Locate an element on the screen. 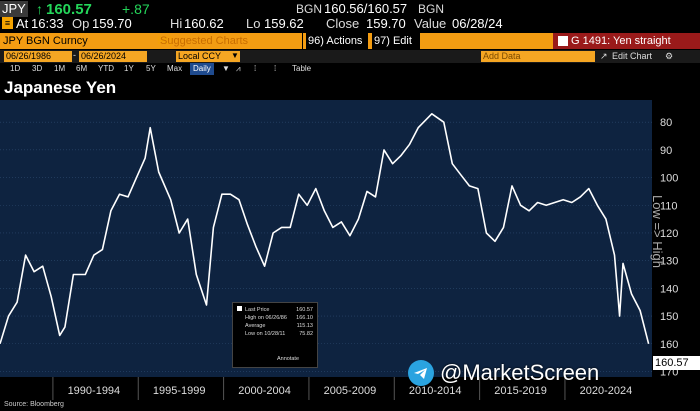 The width and height of the screenshot is (700, 411). add-data-input: Add Data is located at coordinates (538, 56).